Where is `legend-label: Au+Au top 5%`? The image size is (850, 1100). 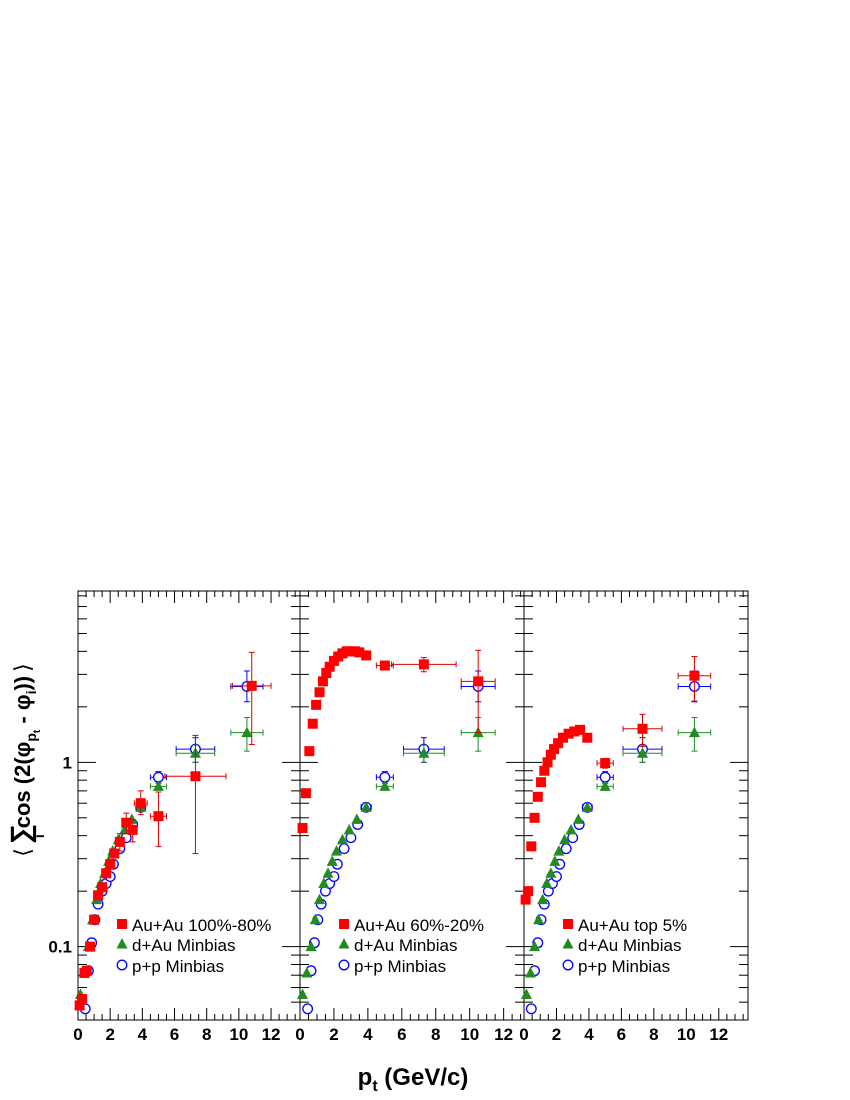
legend-label: Au+Au top 5% is located at coordinates (632, 925).